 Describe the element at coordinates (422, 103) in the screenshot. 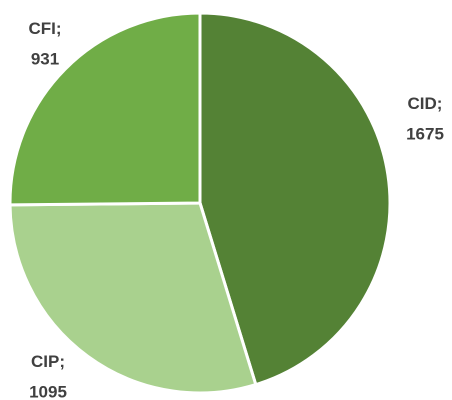

I see `category-label: CID` at that location.